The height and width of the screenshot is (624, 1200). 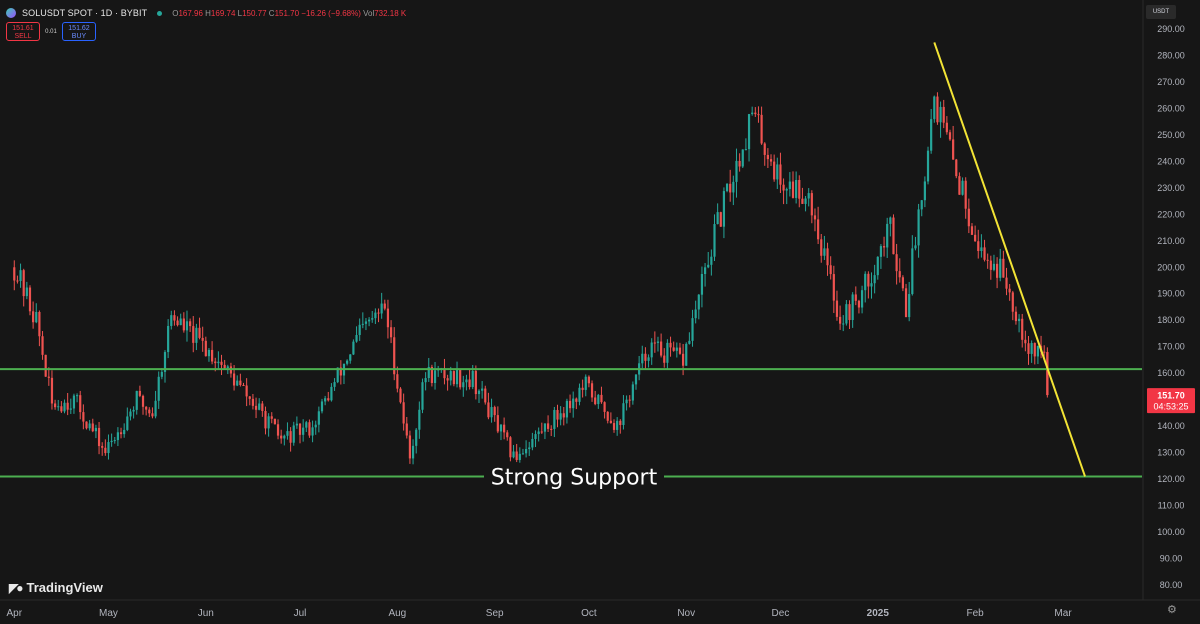 What do you see at coordinates (23, 31) in the screenshot?
I see `sell-button: 151.61 SELL` at bounding box center [23, 31].